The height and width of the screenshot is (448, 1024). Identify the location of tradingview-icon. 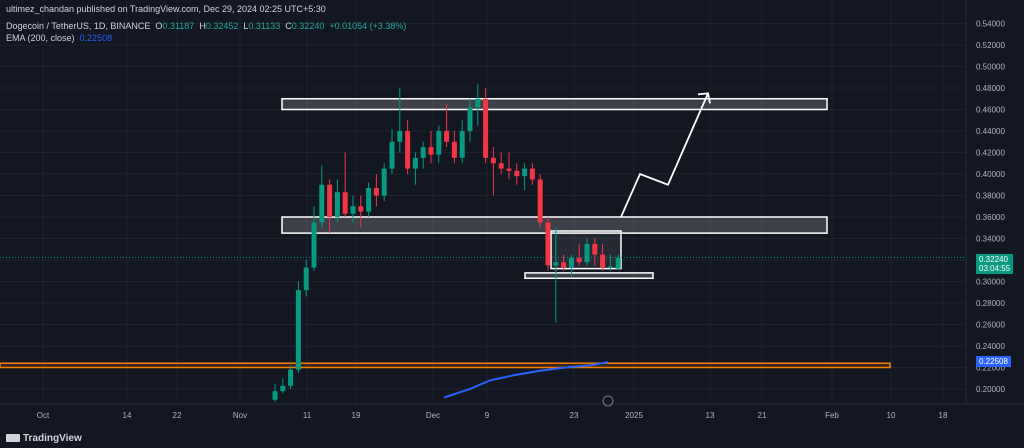
(13, 438).